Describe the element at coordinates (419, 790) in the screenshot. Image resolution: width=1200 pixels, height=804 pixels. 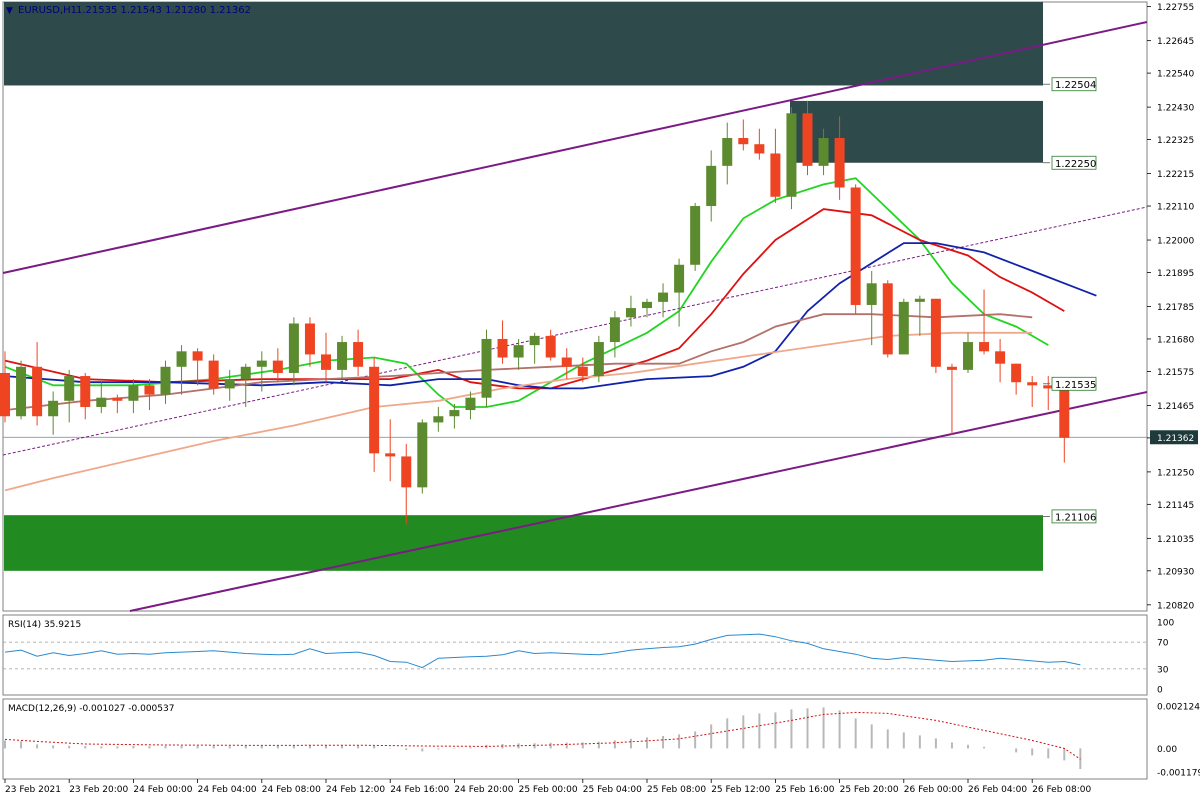
I see `x-tick-label: 24 Feb 16:00` at that location.